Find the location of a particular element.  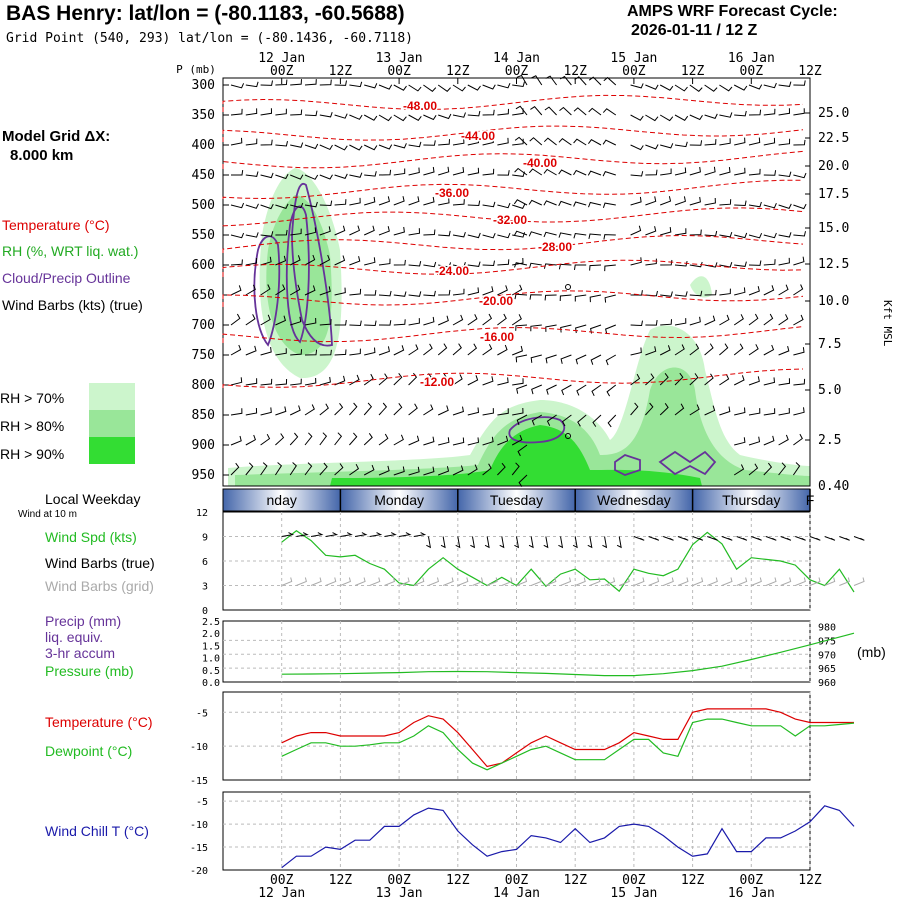

weekday-label: nday is located at coordinates (282, 500).